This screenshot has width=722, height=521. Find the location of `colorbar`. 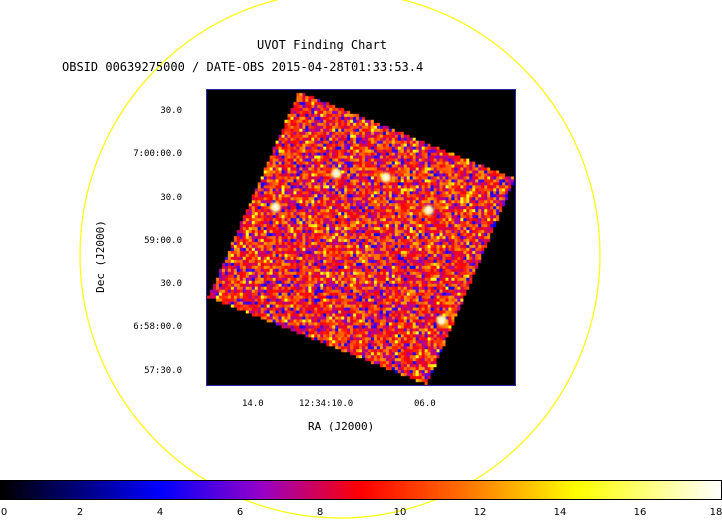

colorbar is located at coordinates (361, 490).